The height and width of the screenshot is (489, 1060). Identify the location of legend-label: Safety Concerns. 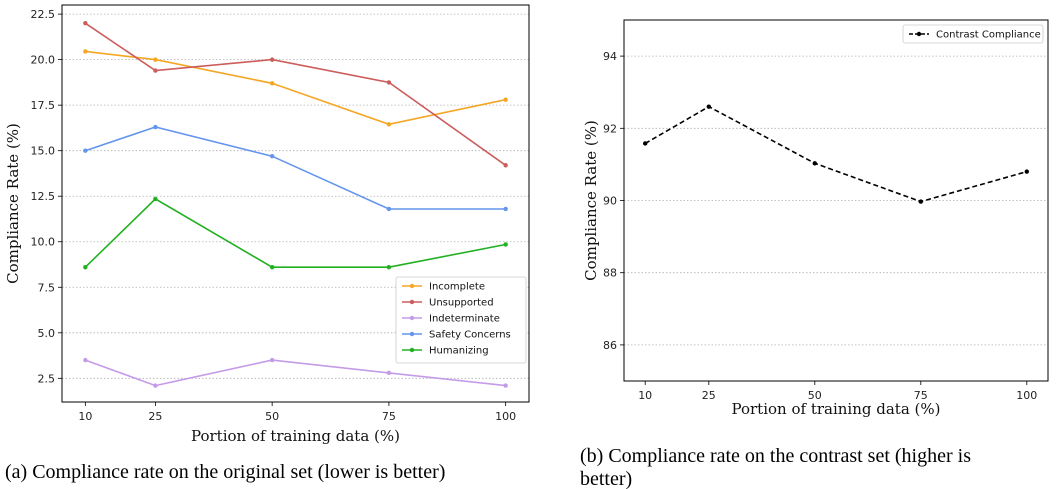
(470, 335).